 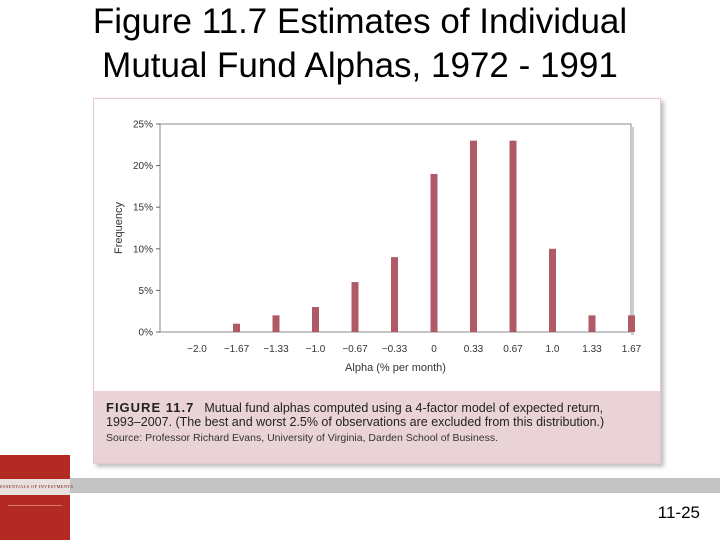 I want to click on y-tick-label-0: 0%, so click(x=146, y=333).